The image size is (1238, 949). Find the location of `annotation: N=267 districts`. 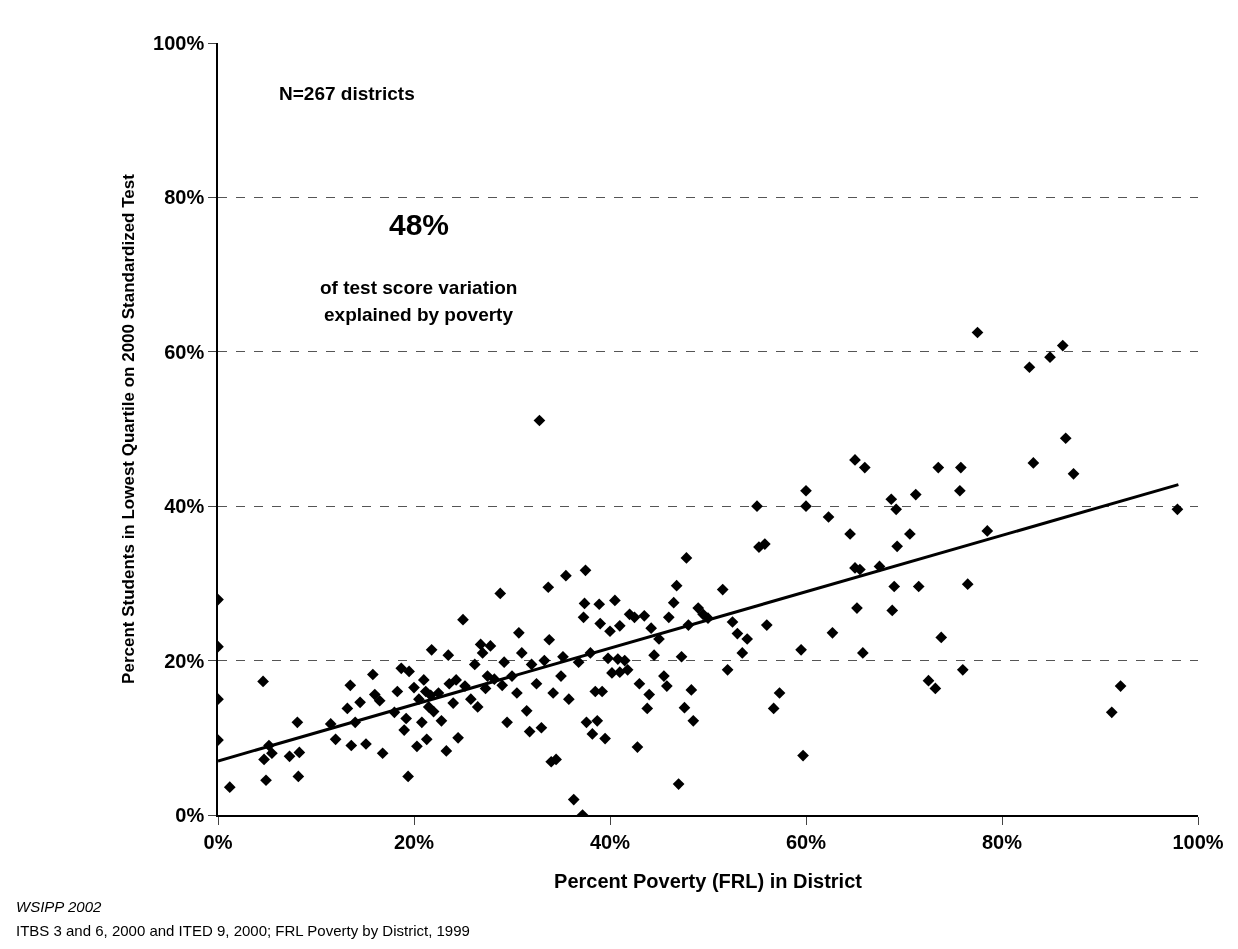

annotation: N=267 districts is located at coordinates (347, 93).